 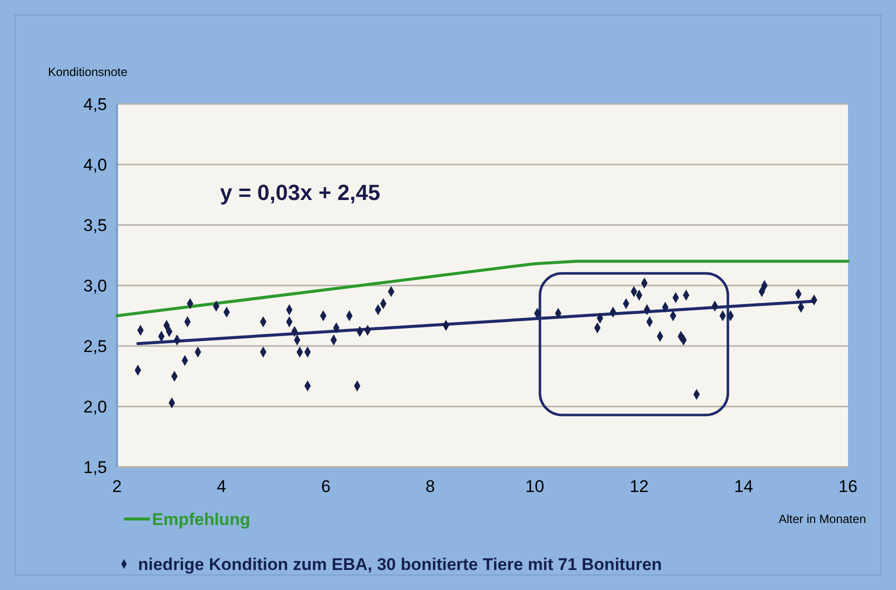 I want to click on x-tick-label: 16, so click(x=848, y=486).